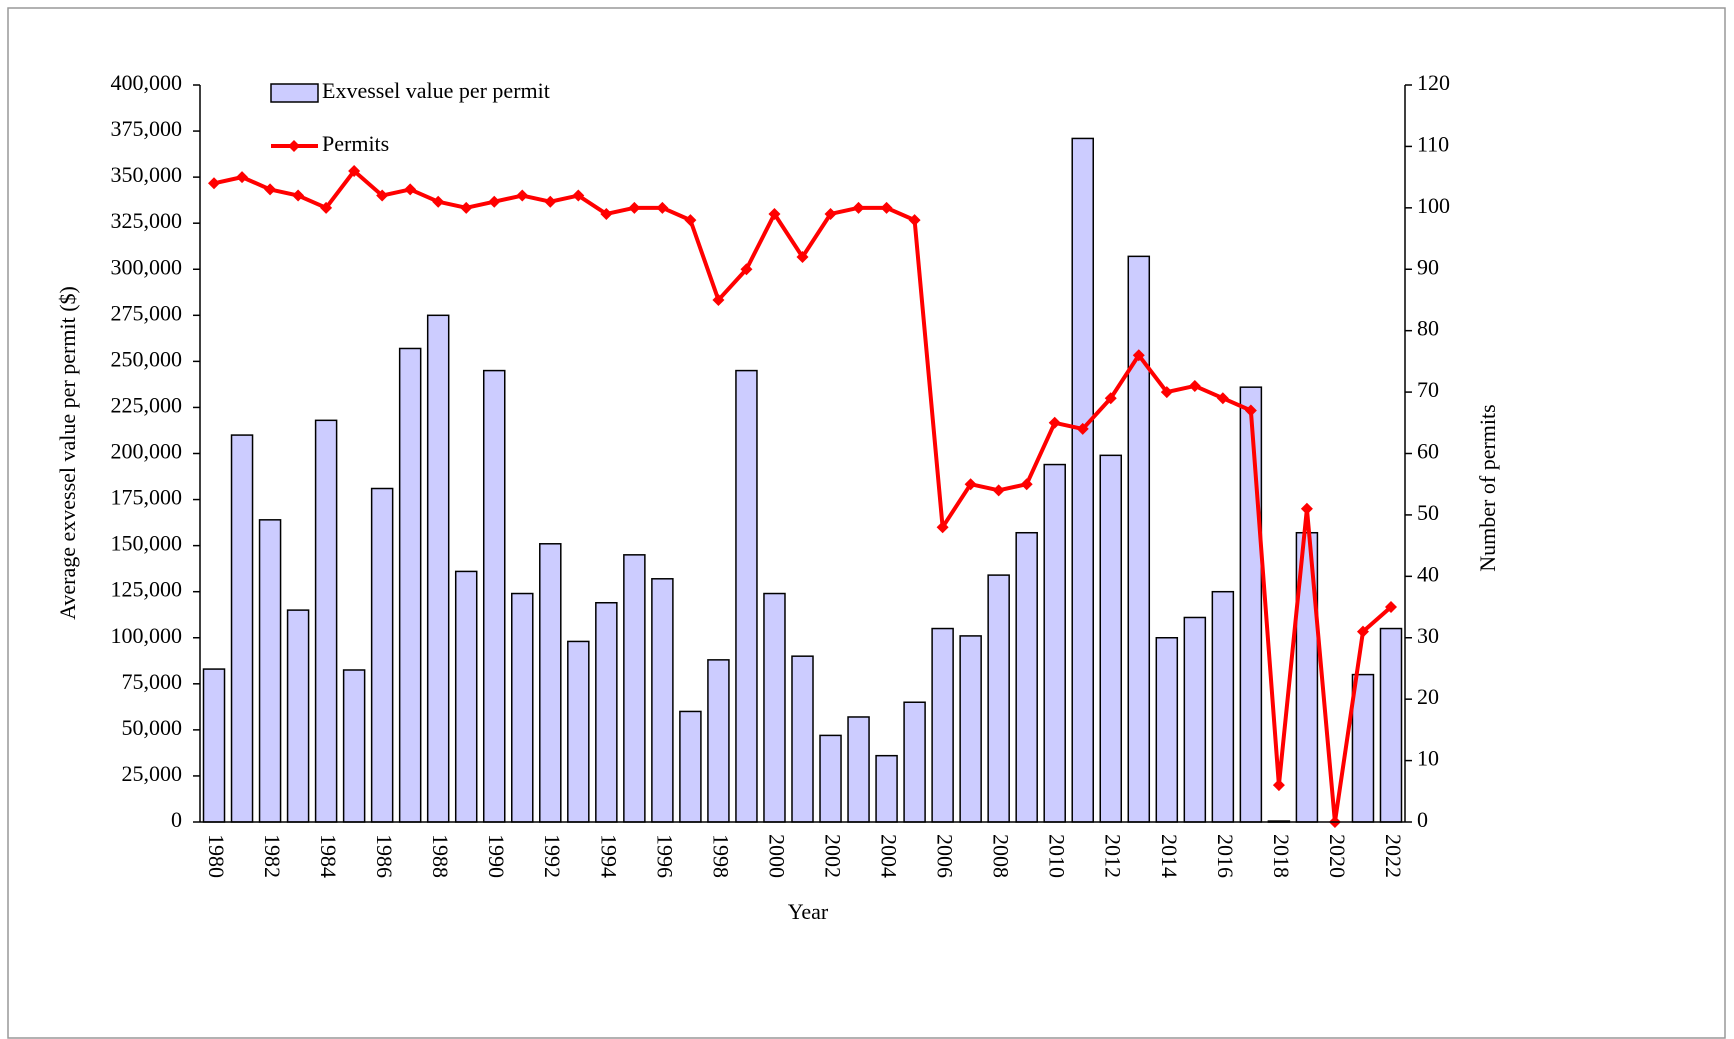  Describe the element at coordinates (1281, 856) in the screenshot. I see `x-tick-label: 2018` at that location.